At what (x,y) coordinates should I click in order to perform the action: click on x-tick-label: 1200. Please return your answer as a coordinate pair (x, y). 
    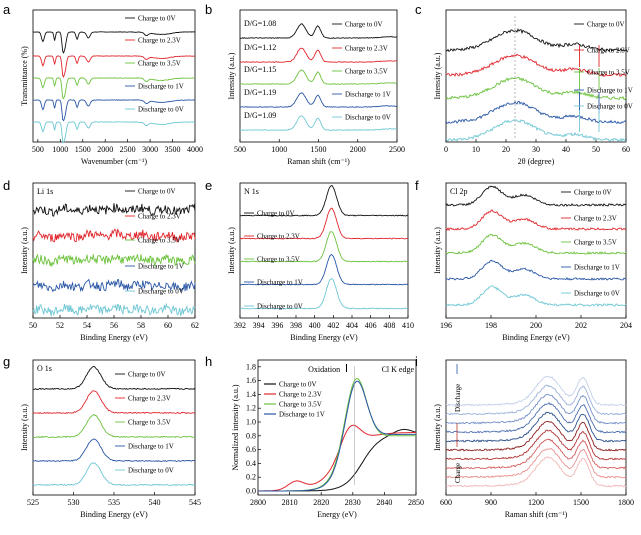
    Looking at the image, I should click on (536, 502).